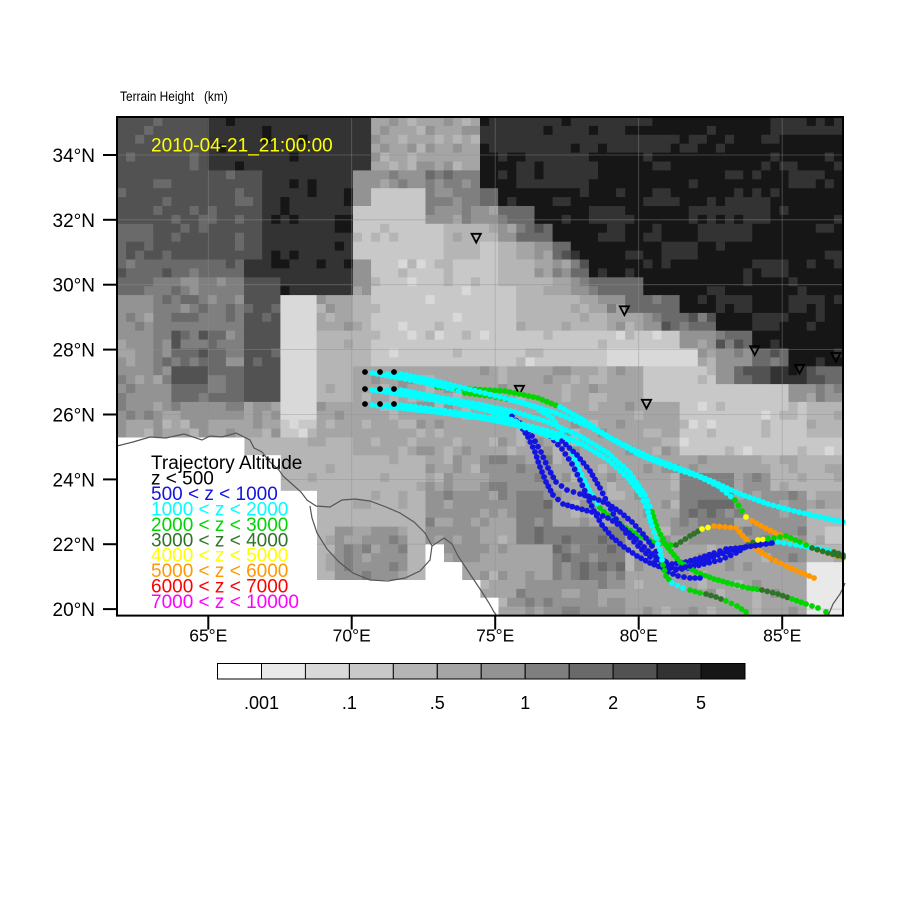 The height and width of the screenshot is (900, 900). Describe the element at coordinates (219, 525) in the screenshot. I see `svg-text: 2000 < z < 3000` at that location.